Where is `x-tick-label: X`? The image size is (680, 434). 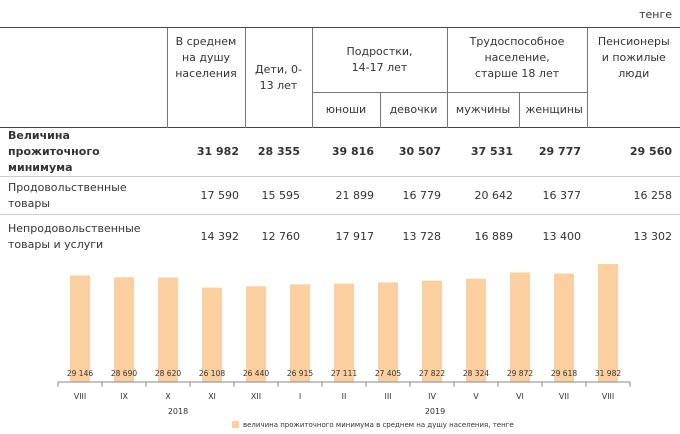 x-tick-label: X is located at coordinates (168, 396).